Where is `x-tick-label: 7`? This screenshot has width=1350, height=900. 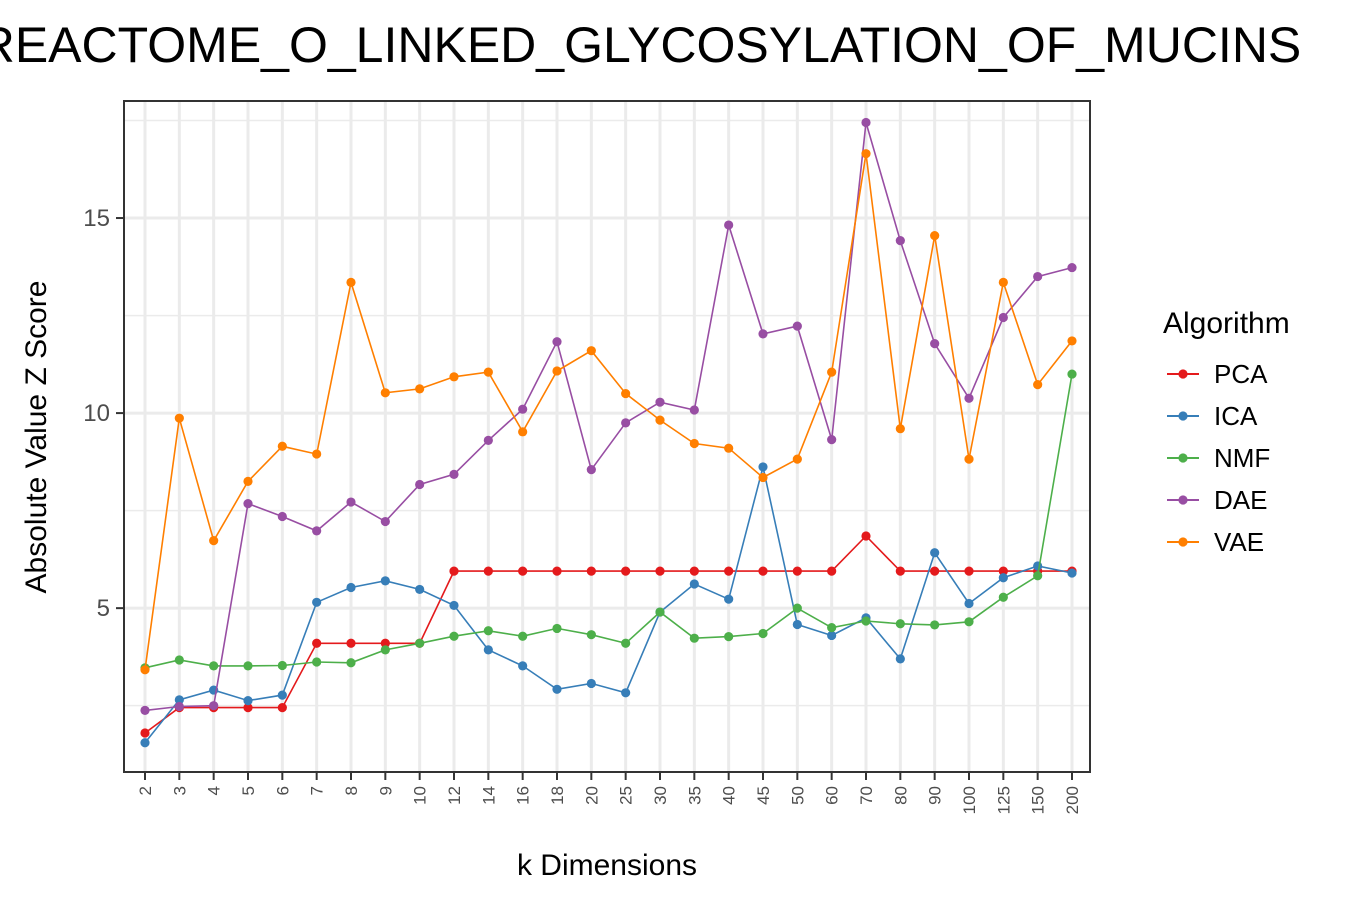 x-tick-label: 7 is located at coordinates (317, 790).